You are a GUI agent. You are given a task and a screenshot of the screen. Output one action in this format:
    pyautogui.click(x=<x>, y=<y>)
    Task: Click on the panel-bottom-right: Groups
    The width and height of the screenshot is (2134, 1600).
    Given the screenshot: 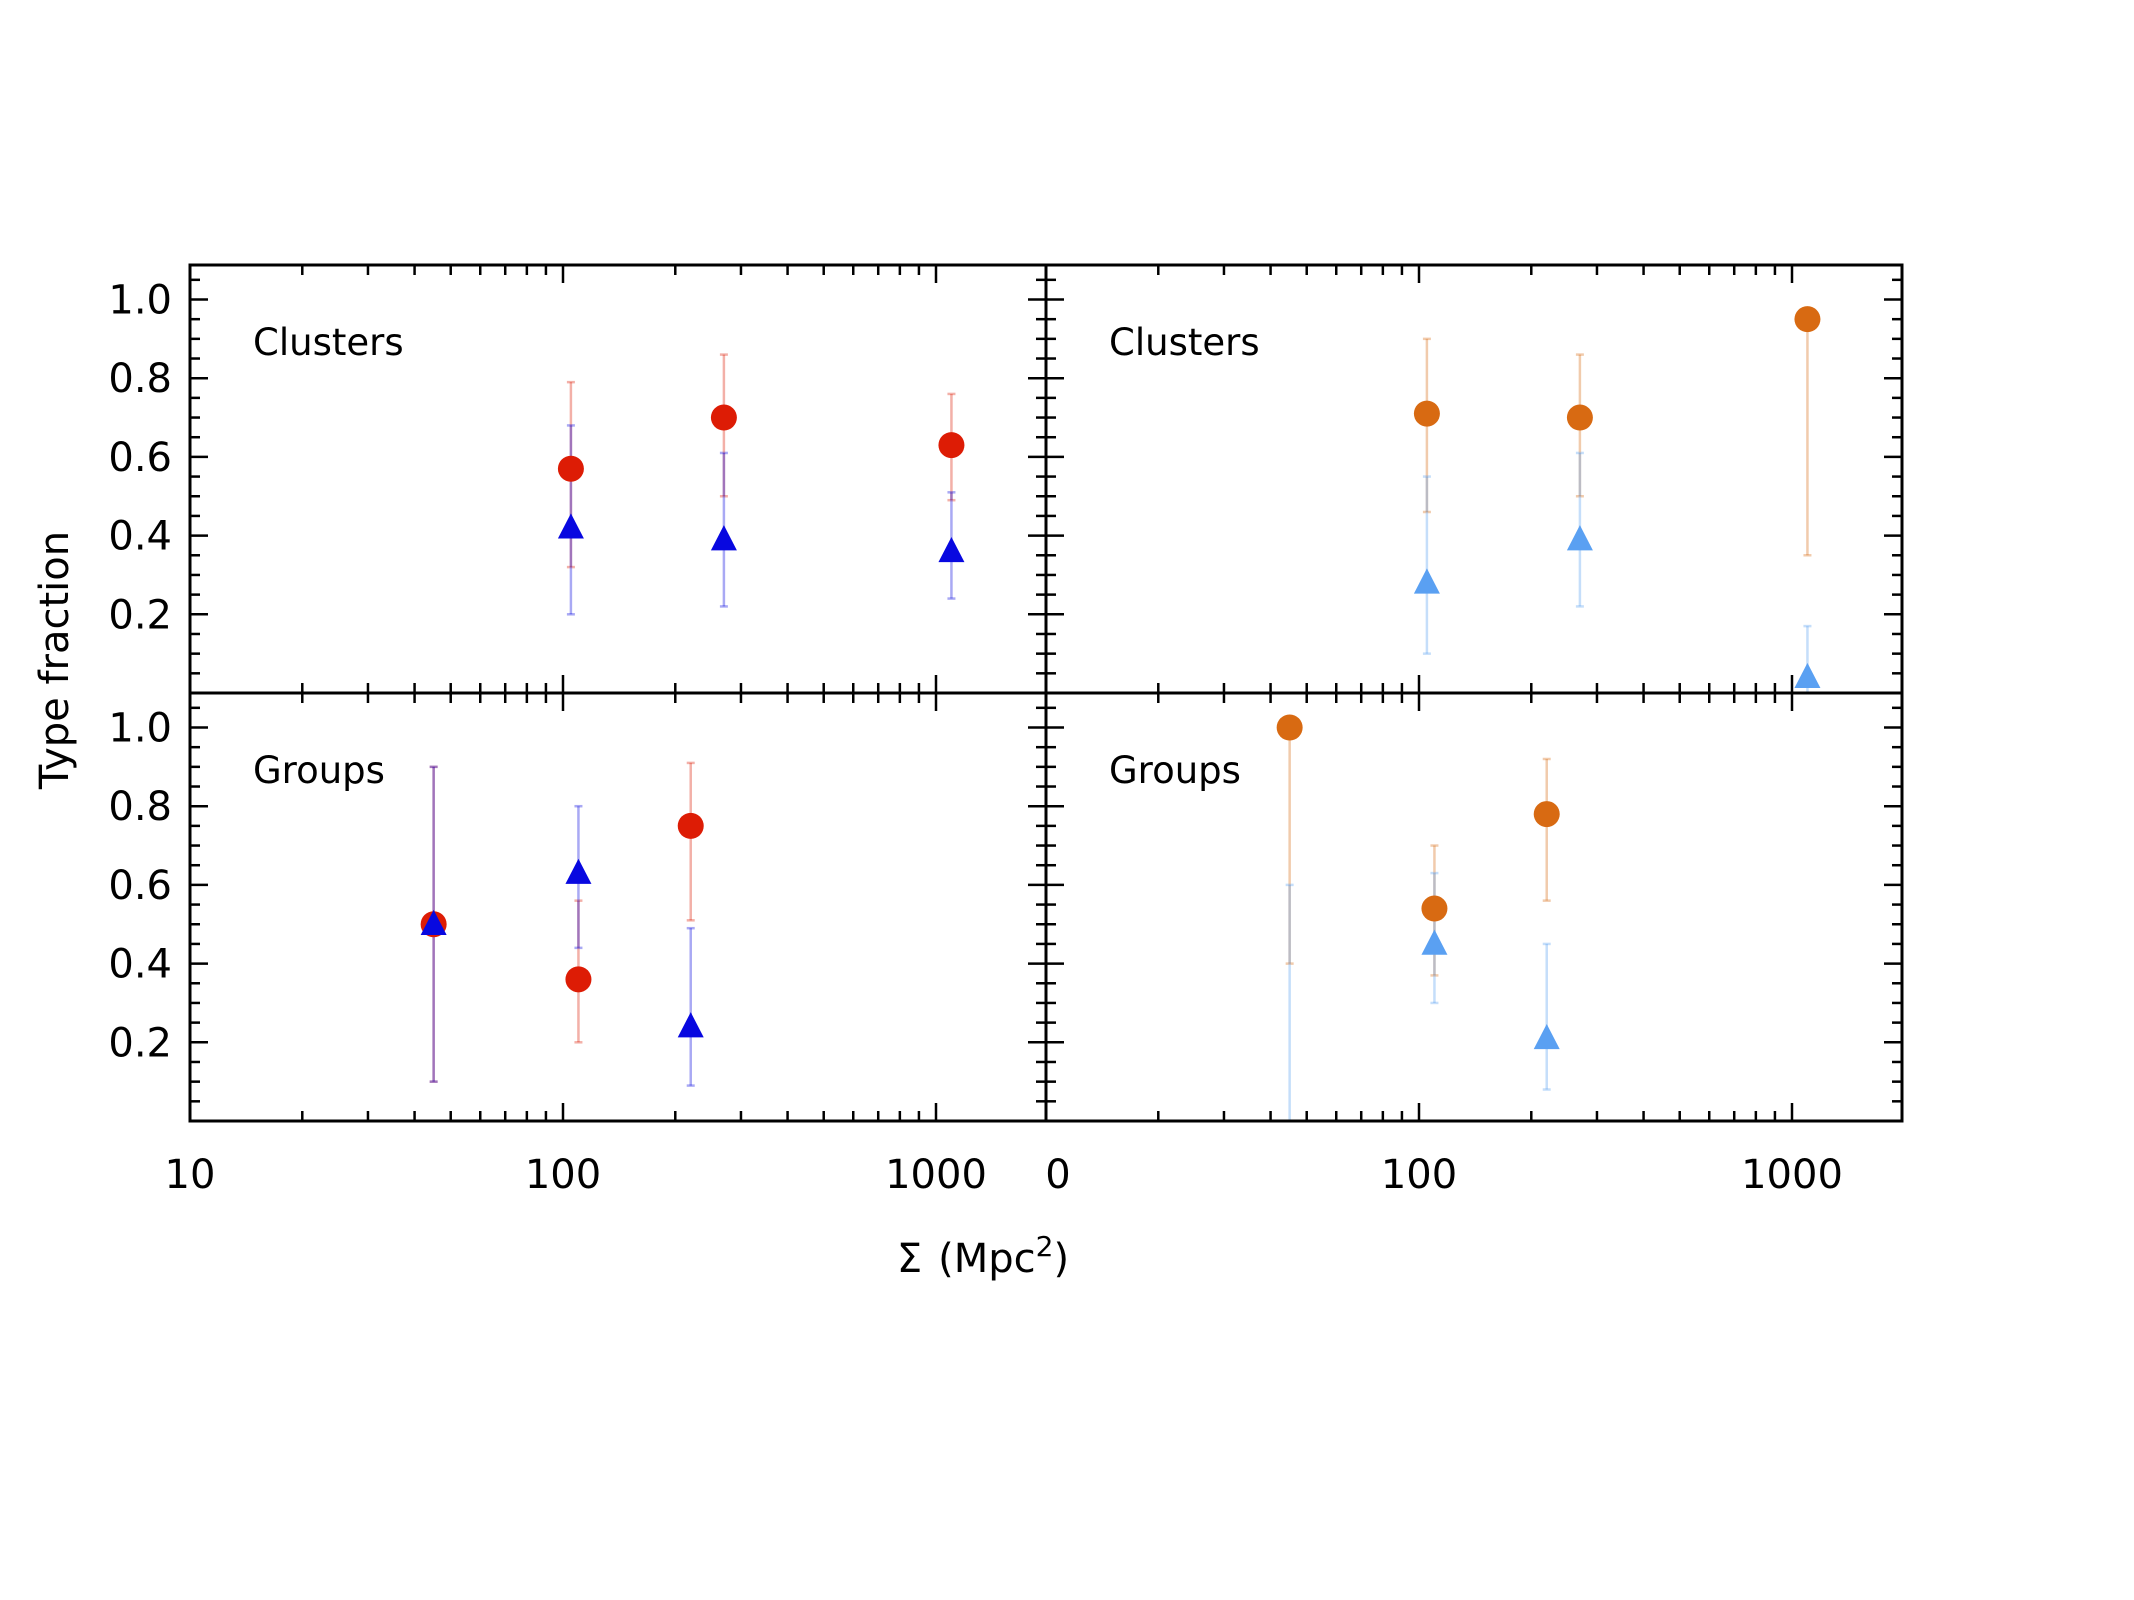 What is the action you would take?
    pyautogui.click(x=1474, y=907)
    